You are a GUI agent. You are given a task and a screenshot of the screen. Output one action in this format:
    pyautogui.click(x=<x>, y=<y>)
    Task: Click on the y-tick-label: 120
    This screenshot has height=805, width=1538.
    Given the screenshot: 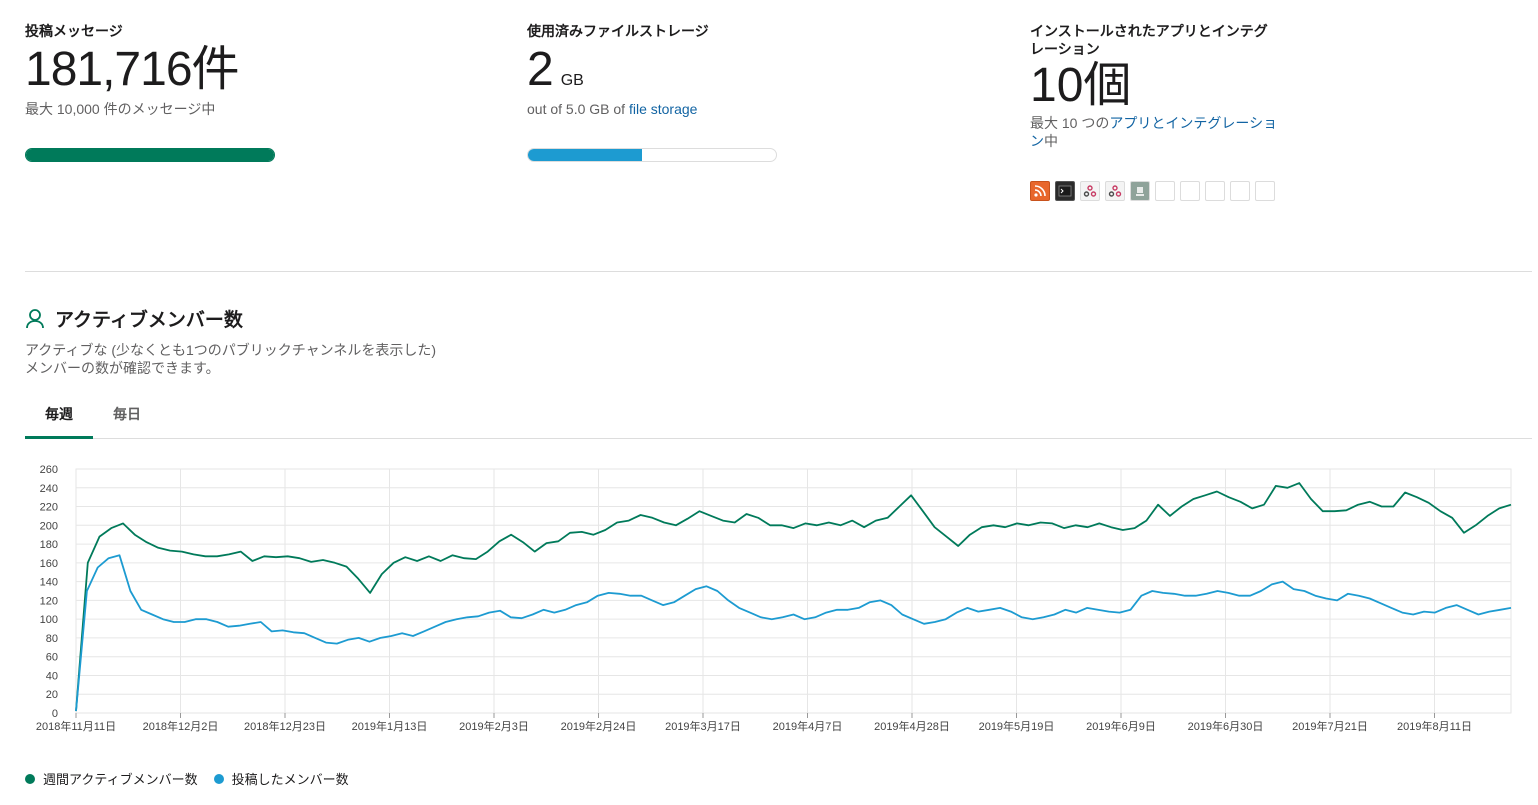 What is the action you would take?
    pyautogui.click(x=49, y=601)
    